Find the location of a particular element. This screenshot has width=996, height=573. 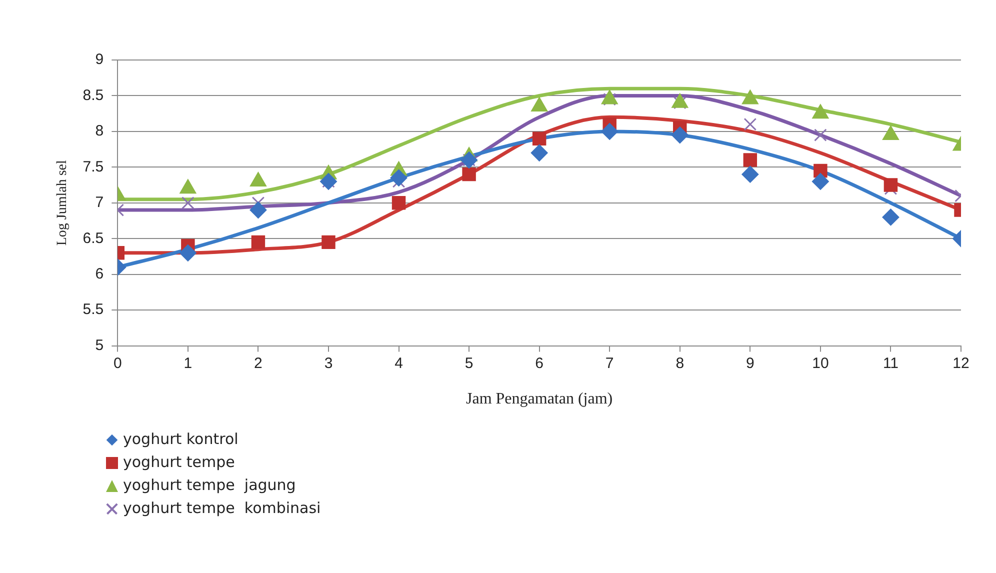

y-axis-title: Log Jumlah sel is located at coordinates (62, 203).